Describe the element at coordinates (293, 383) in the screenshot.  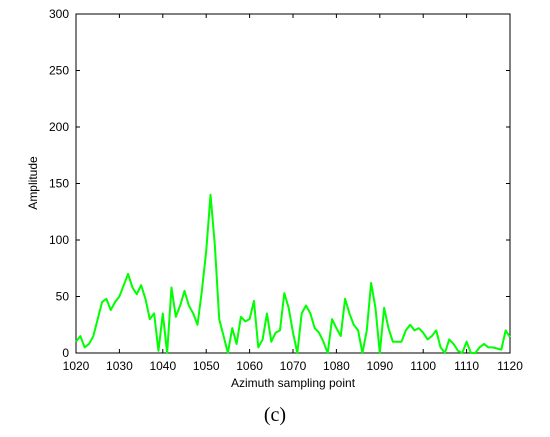
I see `x-axis-label: Azimuth sampling point` at that location.